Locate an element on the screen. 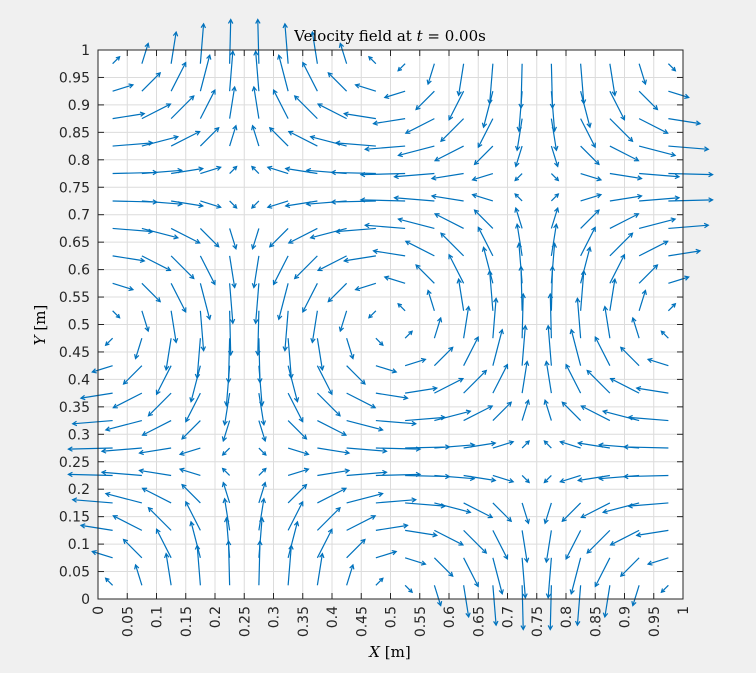 Image resolution: width=756 pixels, height=673 pixels. y-tick-label: 0.8 is located at coordinates (79, 161).